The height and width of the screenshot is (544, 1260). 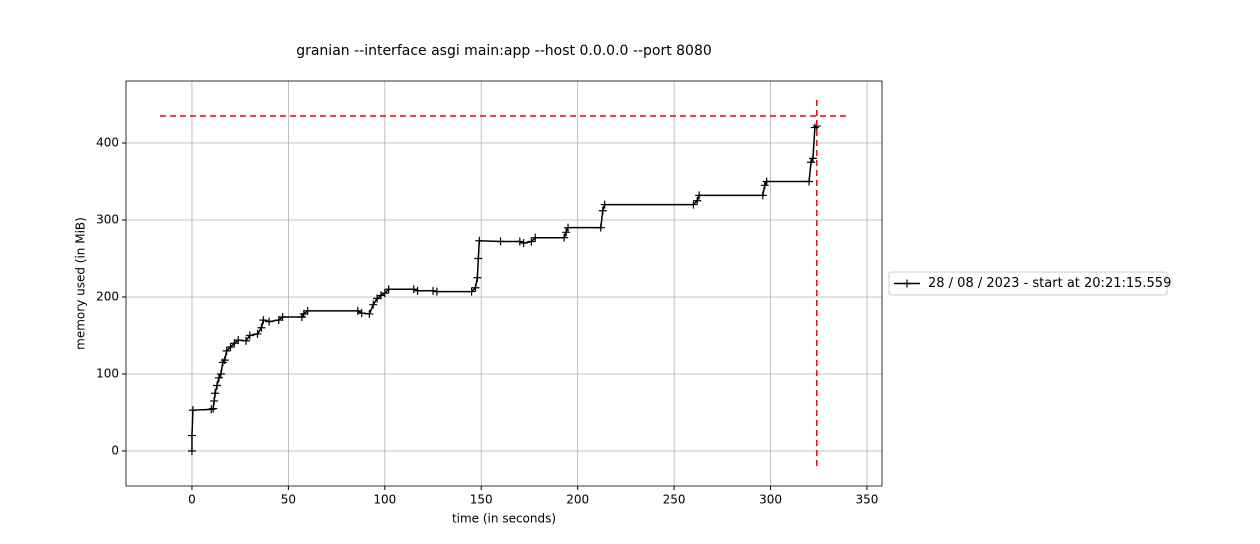 What do you see at coordinates (288, 500) in the screenshot?
I see `x-tick-label: 50` at bounding box center [288, 500].